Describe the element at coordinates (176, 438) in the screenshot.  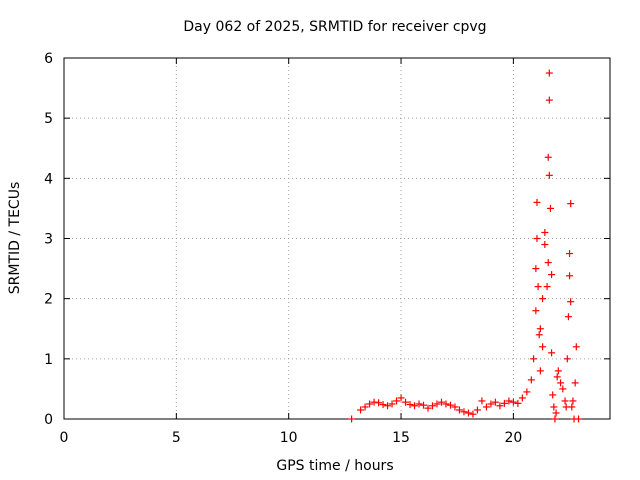
I see `x-tick-label: 5` at that location.